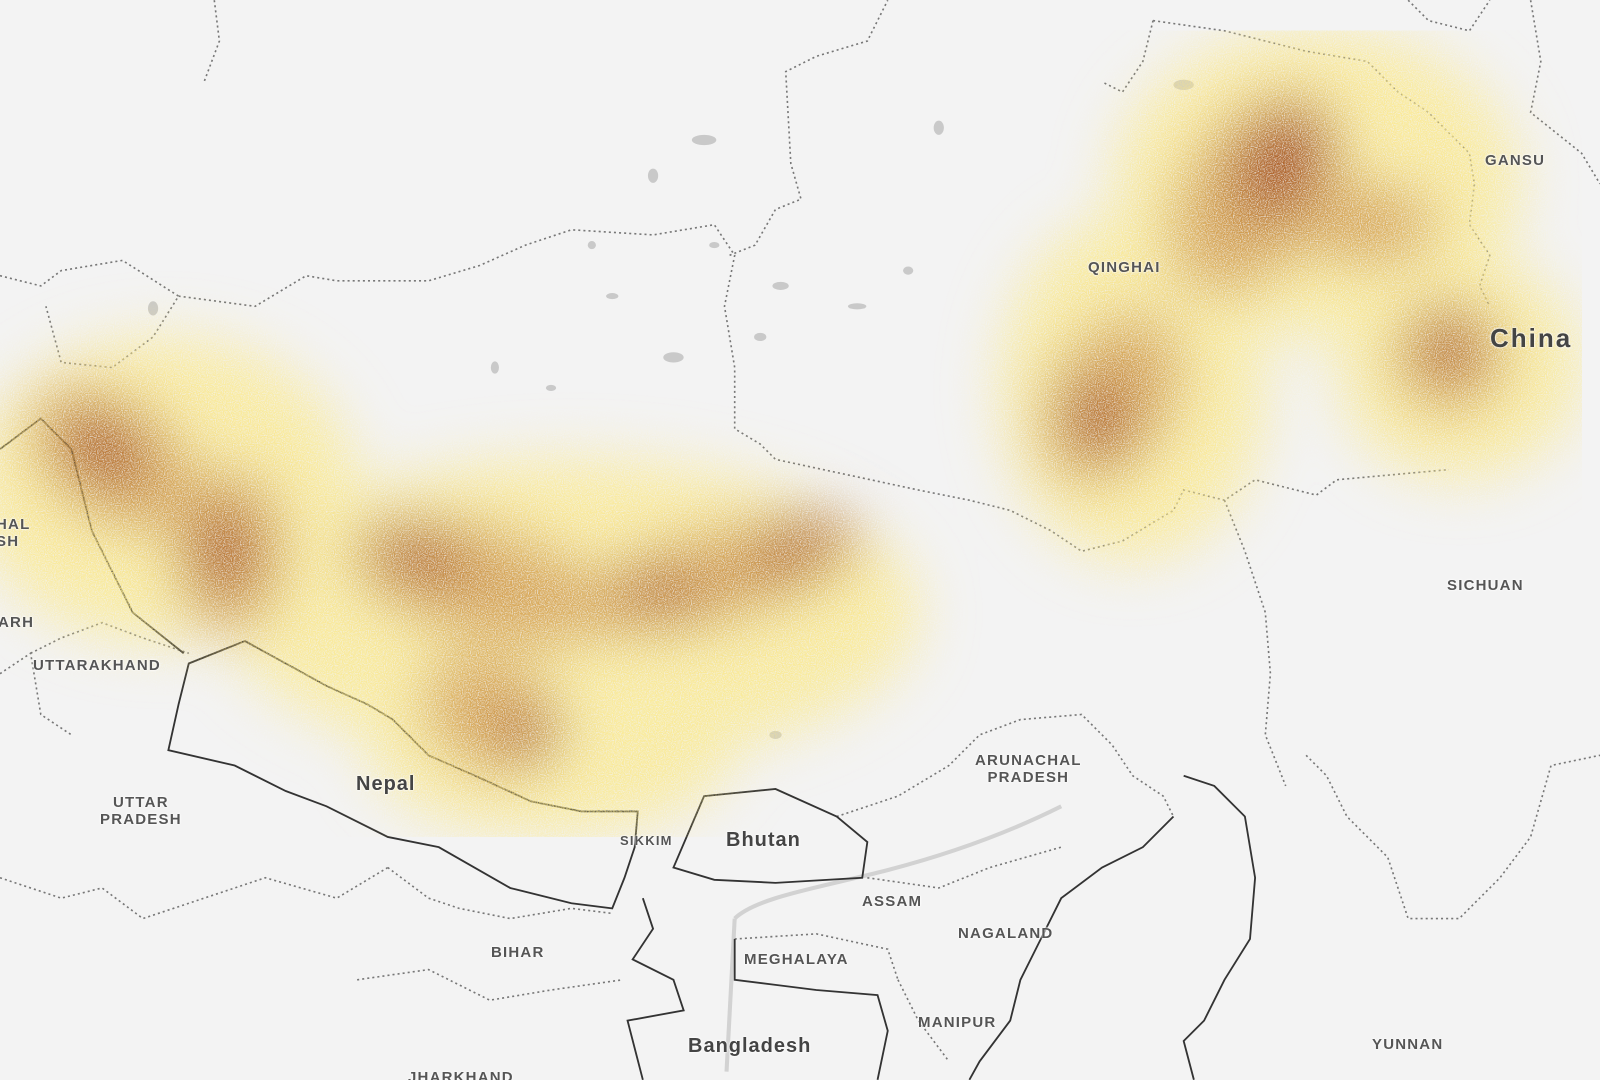  What do you see at coordinates (386, 784) in the screenshot?
I see `label-nepal: Nepal` at bounding box center [386, 784].